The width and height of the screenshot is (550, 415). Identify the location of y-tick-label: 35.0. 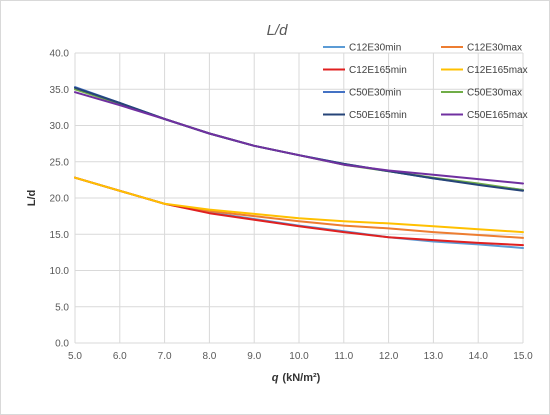
(60, 90).